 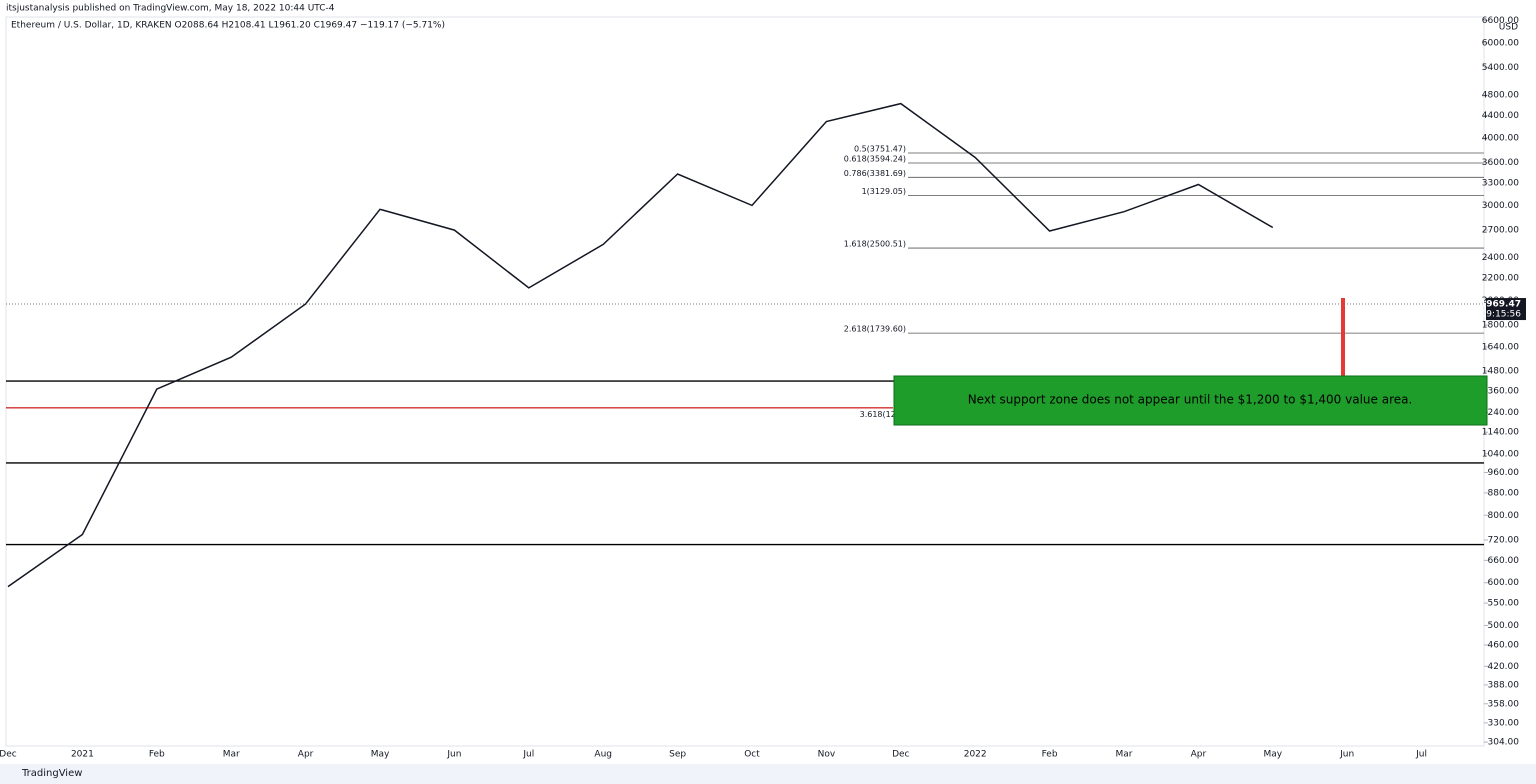 What do you see at coordinates (1504, 685) in the screenshot?
I see `y-tick-label: 388.00` at bounding box center [1504, 685].